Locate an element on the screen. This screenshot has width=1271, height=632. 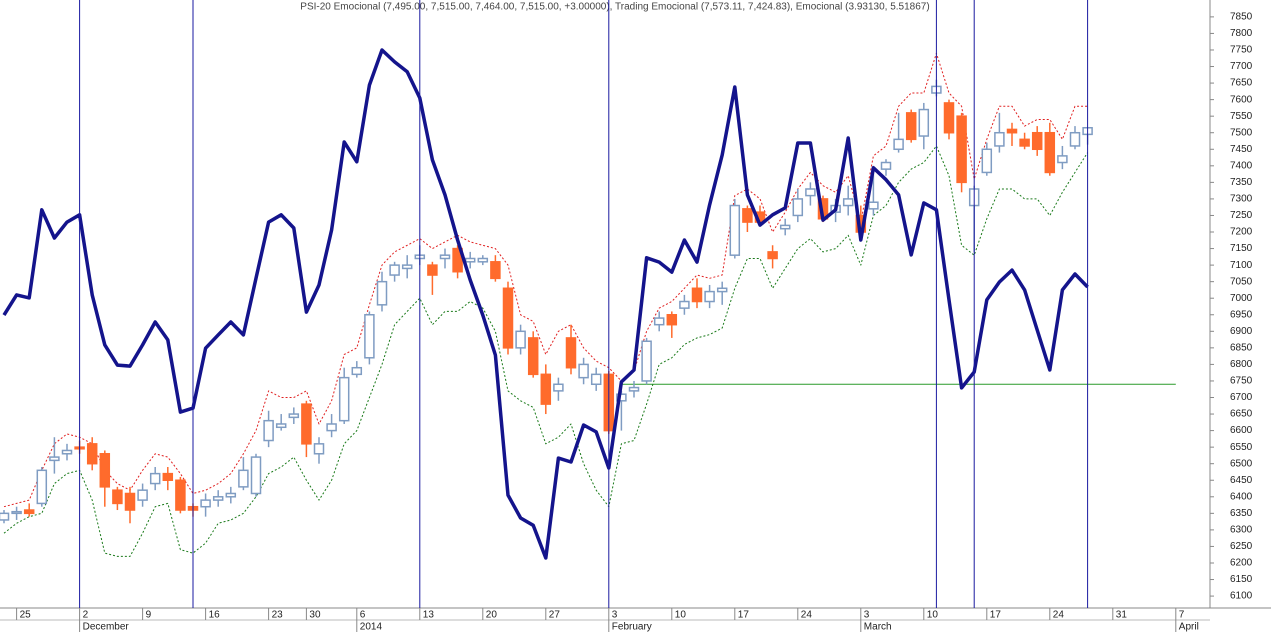
y-tick-label: 7300 is located at coordinates (1241, 199).